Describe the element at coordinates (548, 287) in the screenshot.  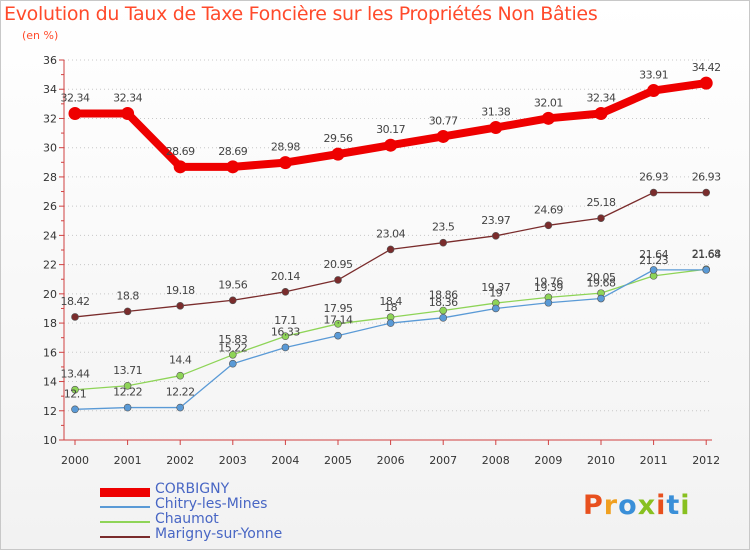
I see `data-label: 19.39` at that location.